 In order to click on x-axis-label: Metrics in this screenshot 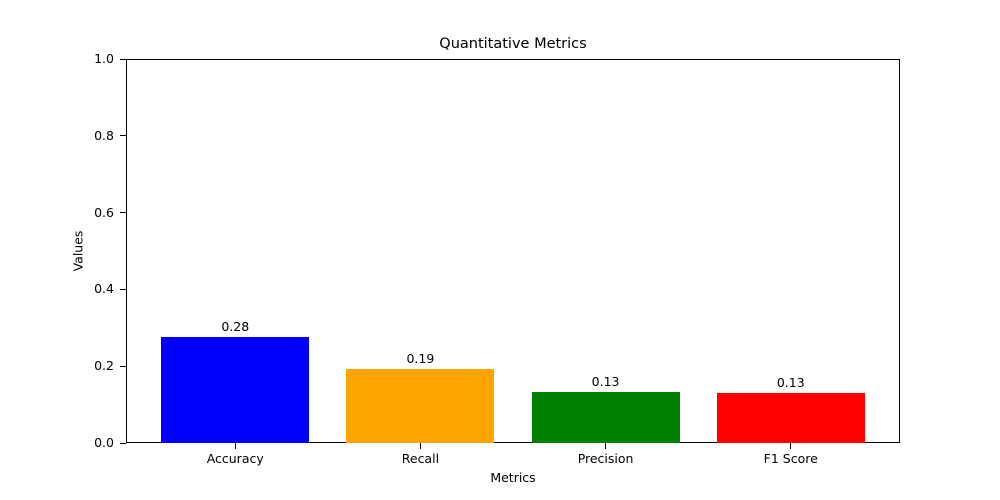, I will do `click(513, 477)`.